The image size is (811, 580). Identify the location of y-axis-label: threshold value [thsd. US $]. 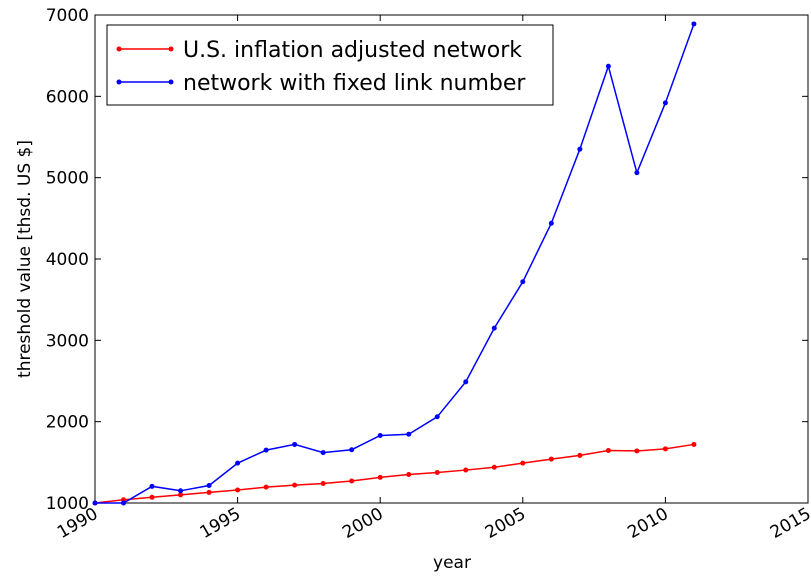
(25, 259).